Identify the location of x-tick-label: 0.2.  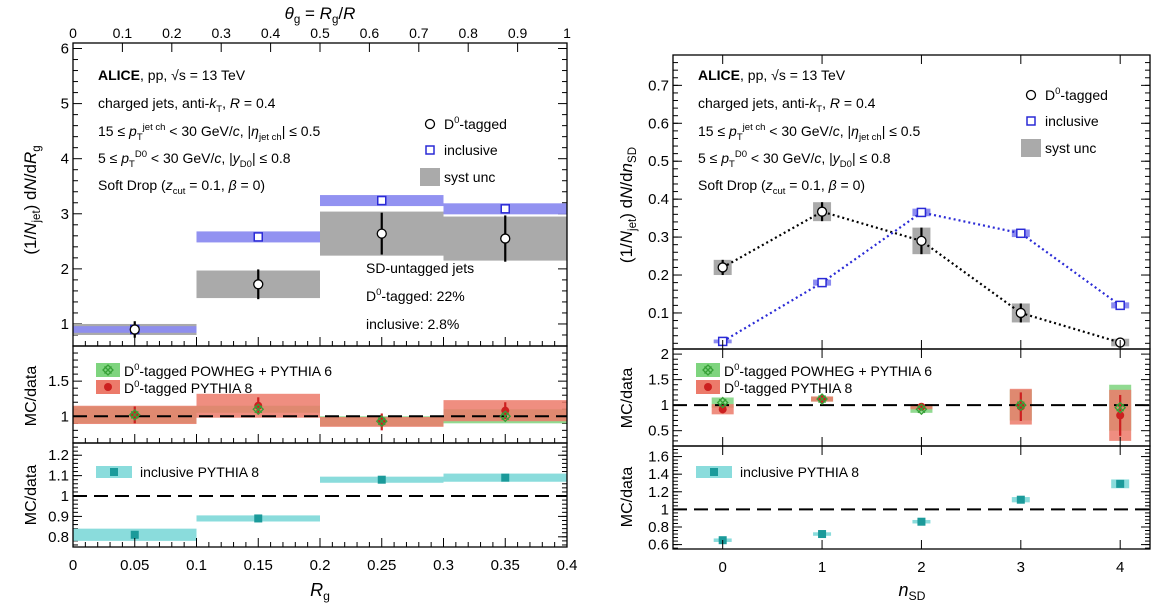
(320, 565).